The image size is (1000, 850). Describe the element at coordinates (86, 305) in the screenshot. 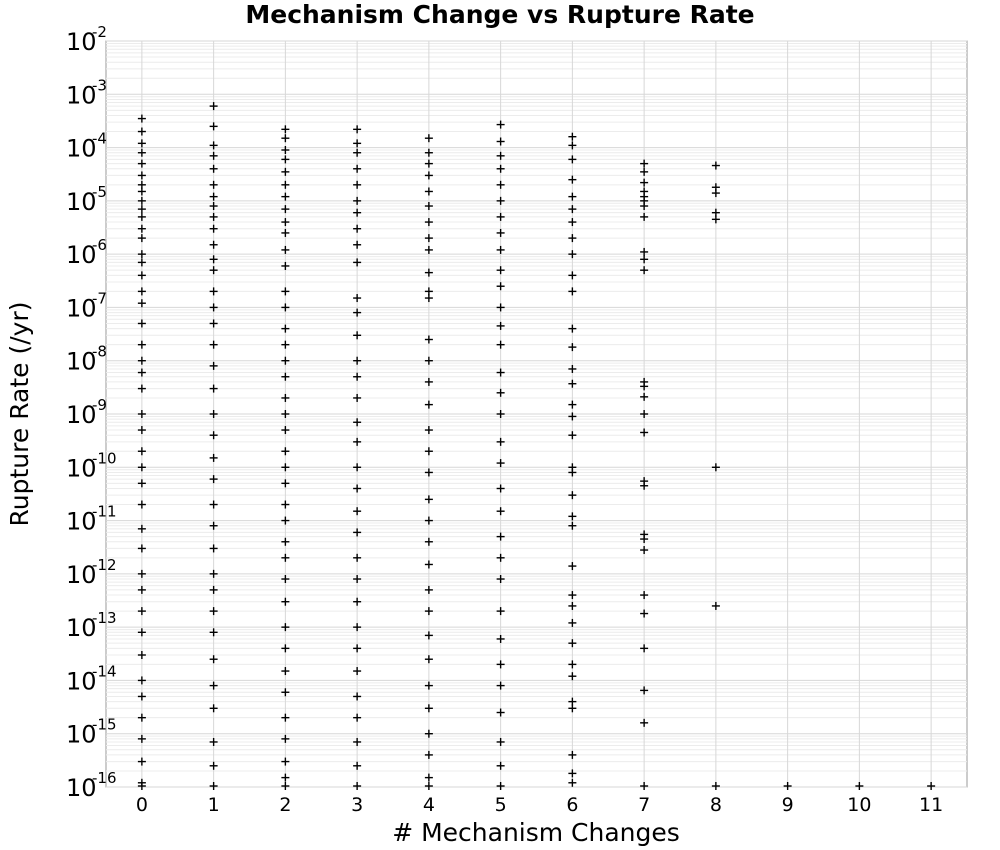

I see `y-tick-label: 10⁻⁷` at that location.